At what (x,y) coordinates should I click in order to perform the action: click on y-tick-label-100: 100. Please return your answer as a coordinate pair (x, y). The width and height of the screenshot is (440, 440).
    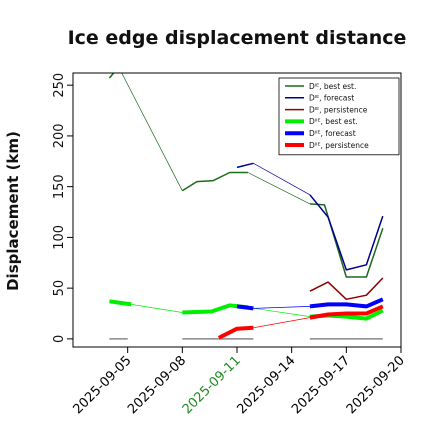
    Looking at the image, I should click on (59, 237).